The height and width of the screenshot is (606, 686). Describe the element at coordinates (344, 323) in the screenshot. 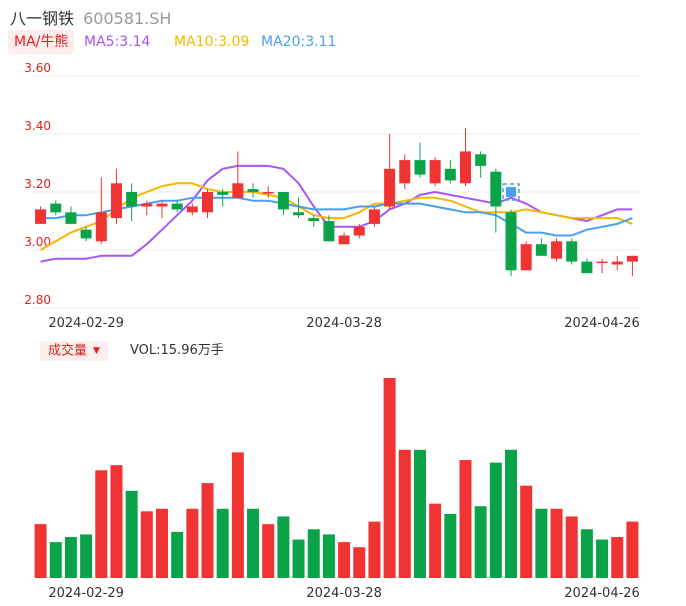

I see `price-date-labels: 2024-02-29 2024-03-28 2024-04-26` at that location.